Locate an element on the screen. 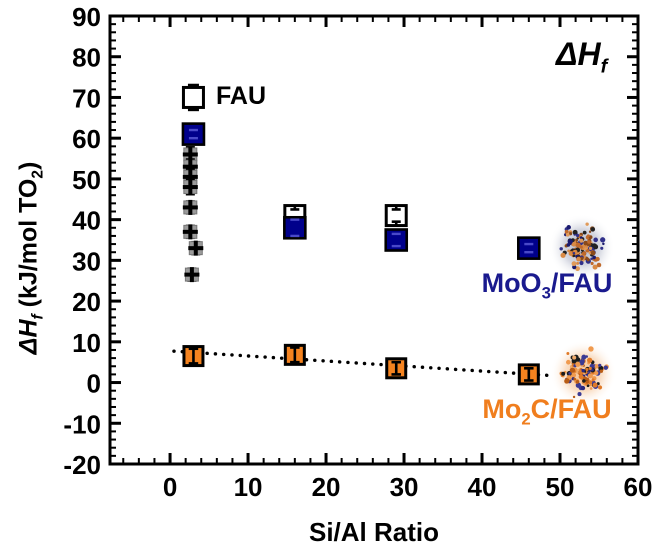 This screenshot has height=556, width=658. trend-line is located at coordinates (363, 363).